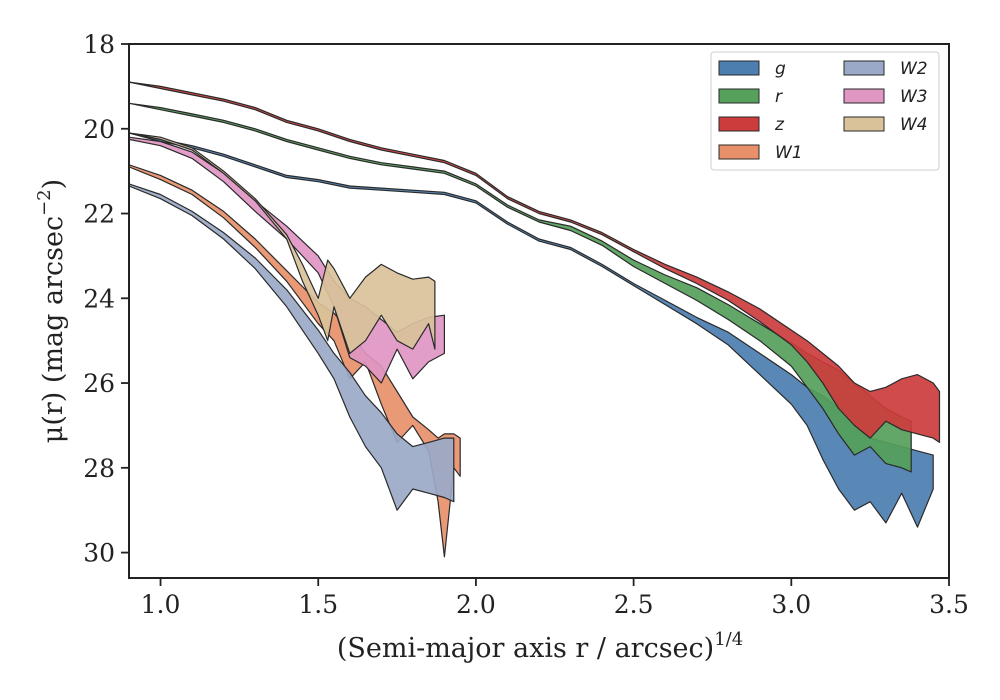 The width and height of the screenshot is (1000, 700). I want to click on legend-swatch-w4, so click(864, 124).